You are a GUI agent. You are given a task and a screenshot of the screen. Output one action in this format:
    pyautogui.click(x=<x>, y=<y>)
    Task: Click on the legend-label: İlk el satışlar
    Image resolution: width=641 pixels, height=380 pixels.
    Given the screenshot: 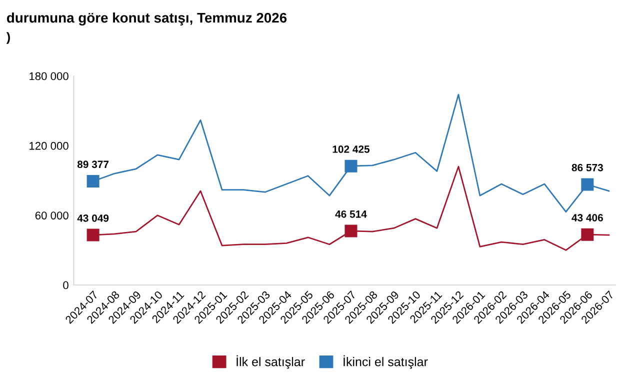 What is the action you would take?
    pyautogui.click(x=270, y=362)
    